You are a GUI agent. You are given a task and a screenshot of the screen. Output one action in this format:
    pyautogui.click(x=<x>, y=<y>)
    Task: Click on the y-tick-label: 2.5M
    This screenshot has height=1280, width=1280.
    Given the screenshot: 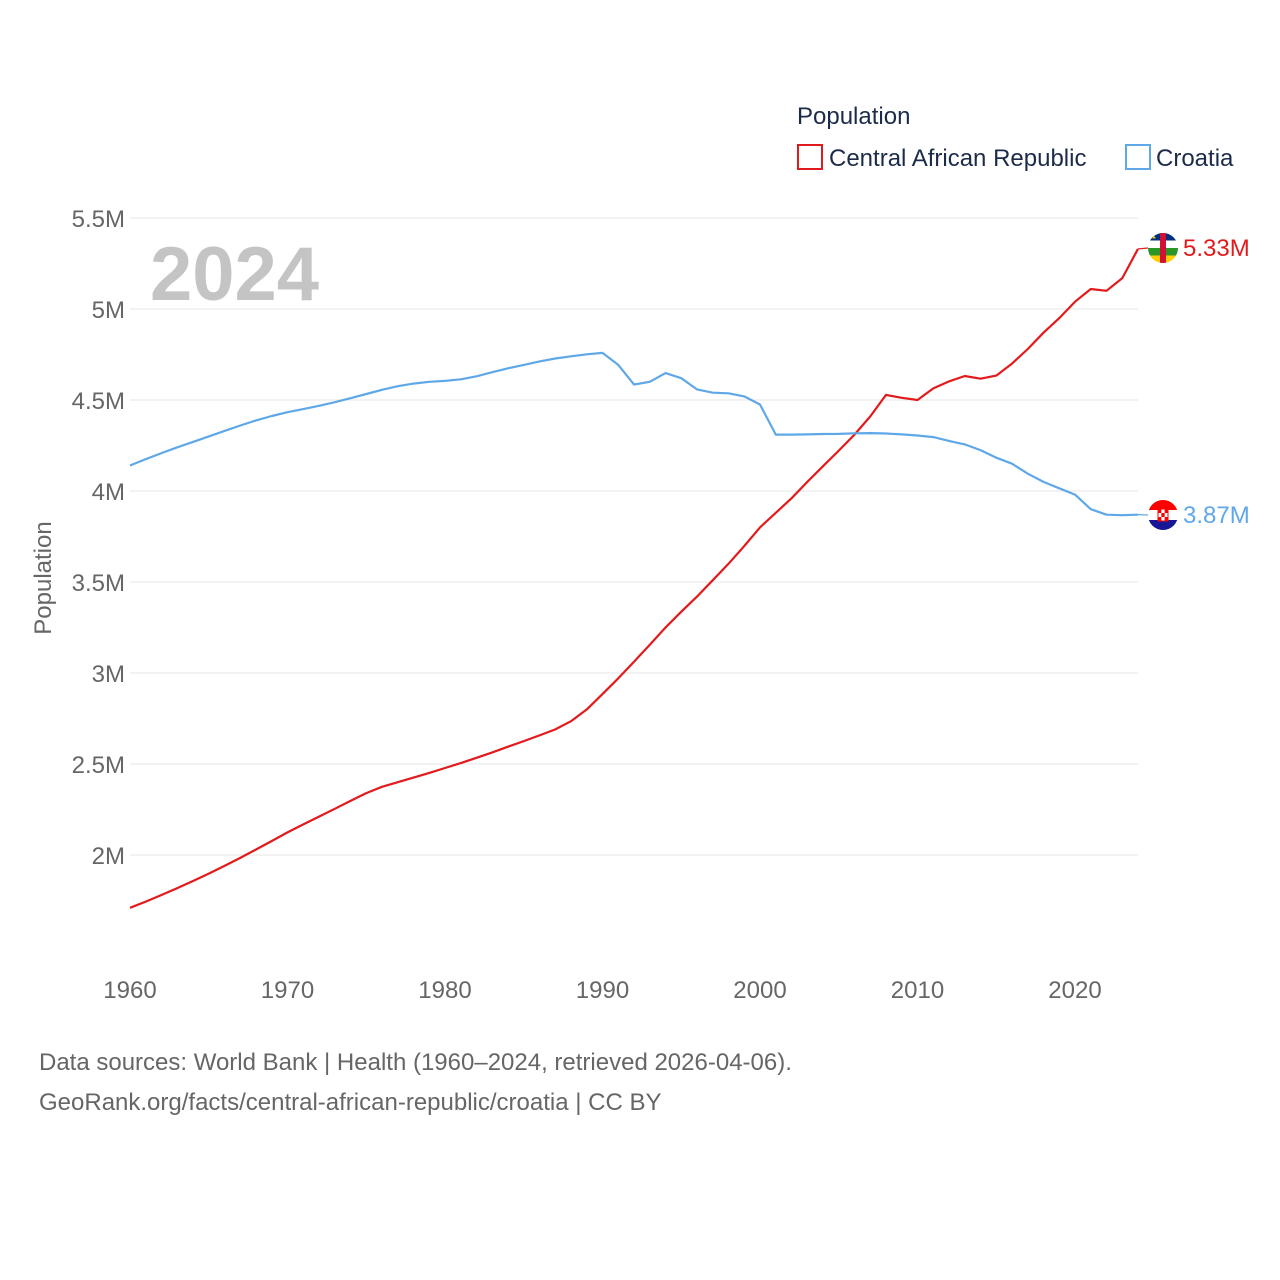 What is the action you would take?
    pyautogui.click(x=98, y=765)
    